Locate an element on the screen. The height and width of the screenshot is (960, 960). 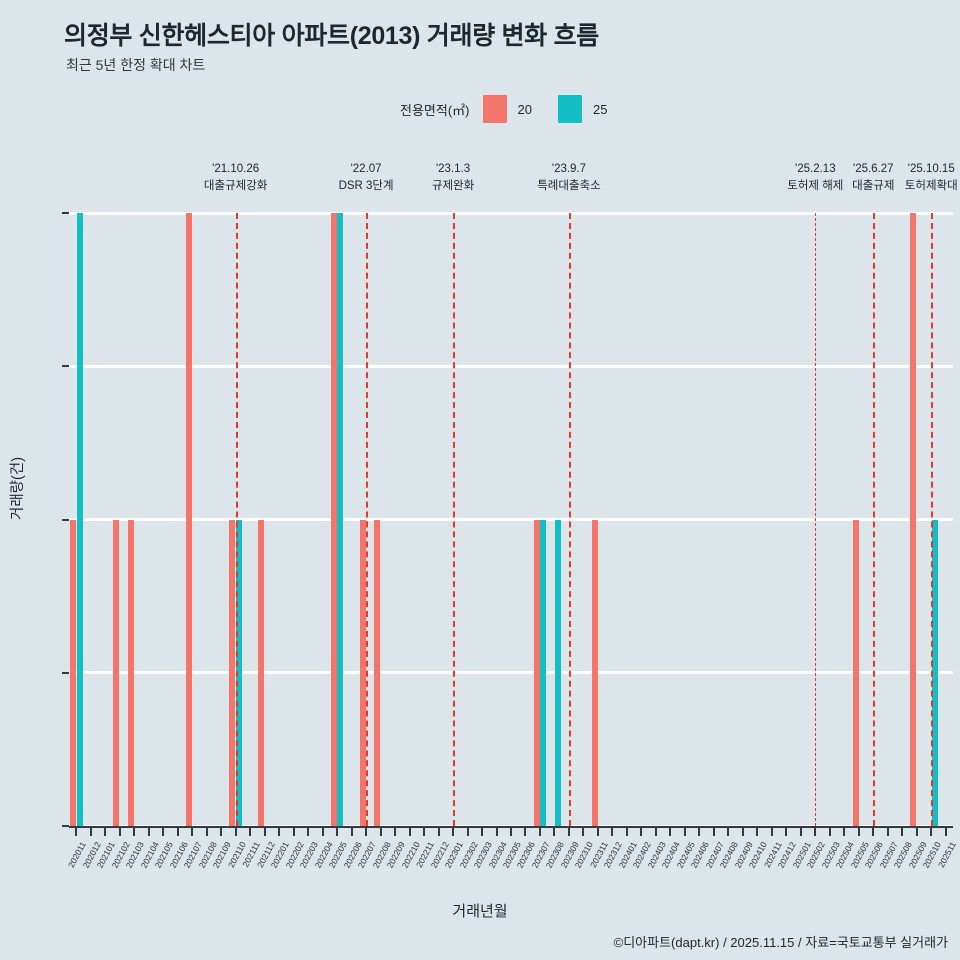
x-axis-title: 거래년월 is located at coordinates (480, 911).